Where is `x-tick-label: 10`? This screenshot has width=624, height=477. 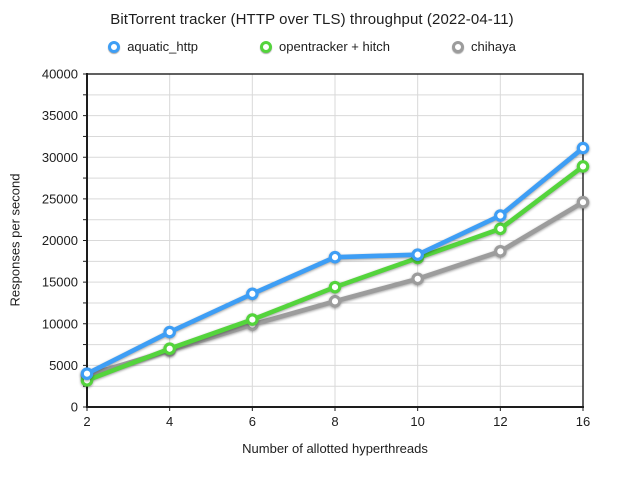 x-tick-label: 10 is located at coordinates (417, 421).